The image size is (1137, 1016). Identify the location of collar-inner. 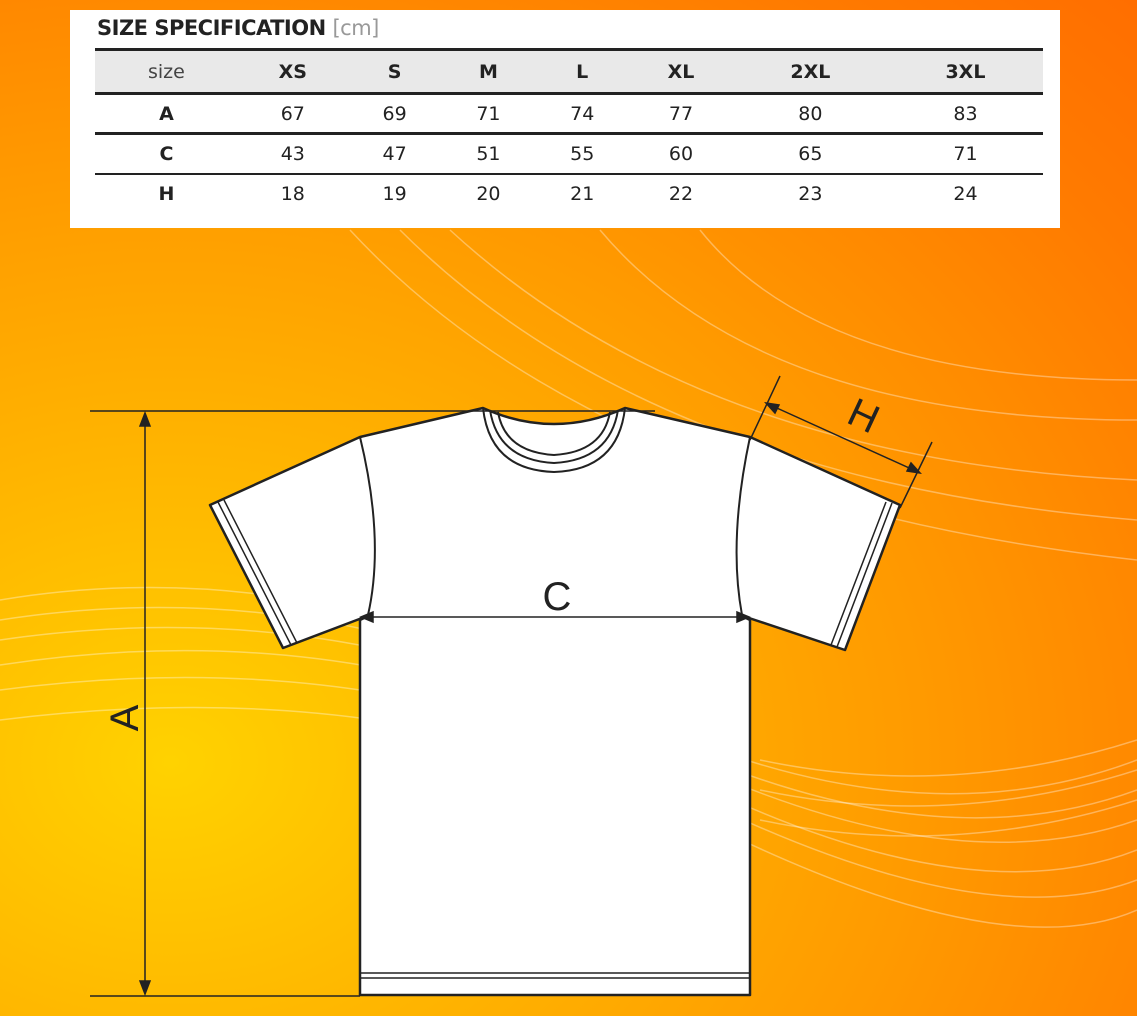
(554, 437).